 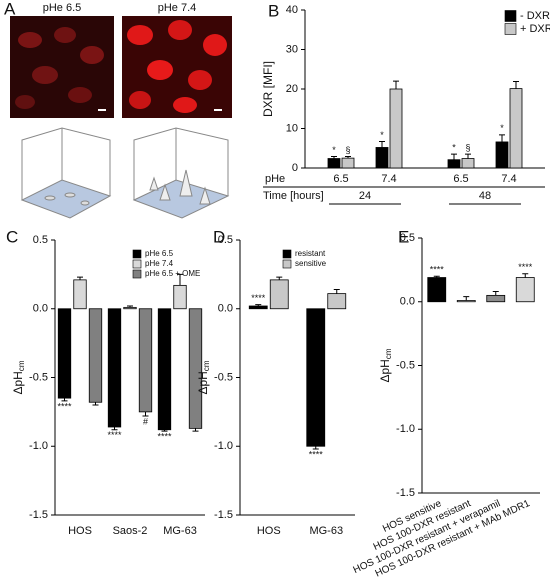 I want to click on y-tick-label: 10, so click(x=292, y=128).